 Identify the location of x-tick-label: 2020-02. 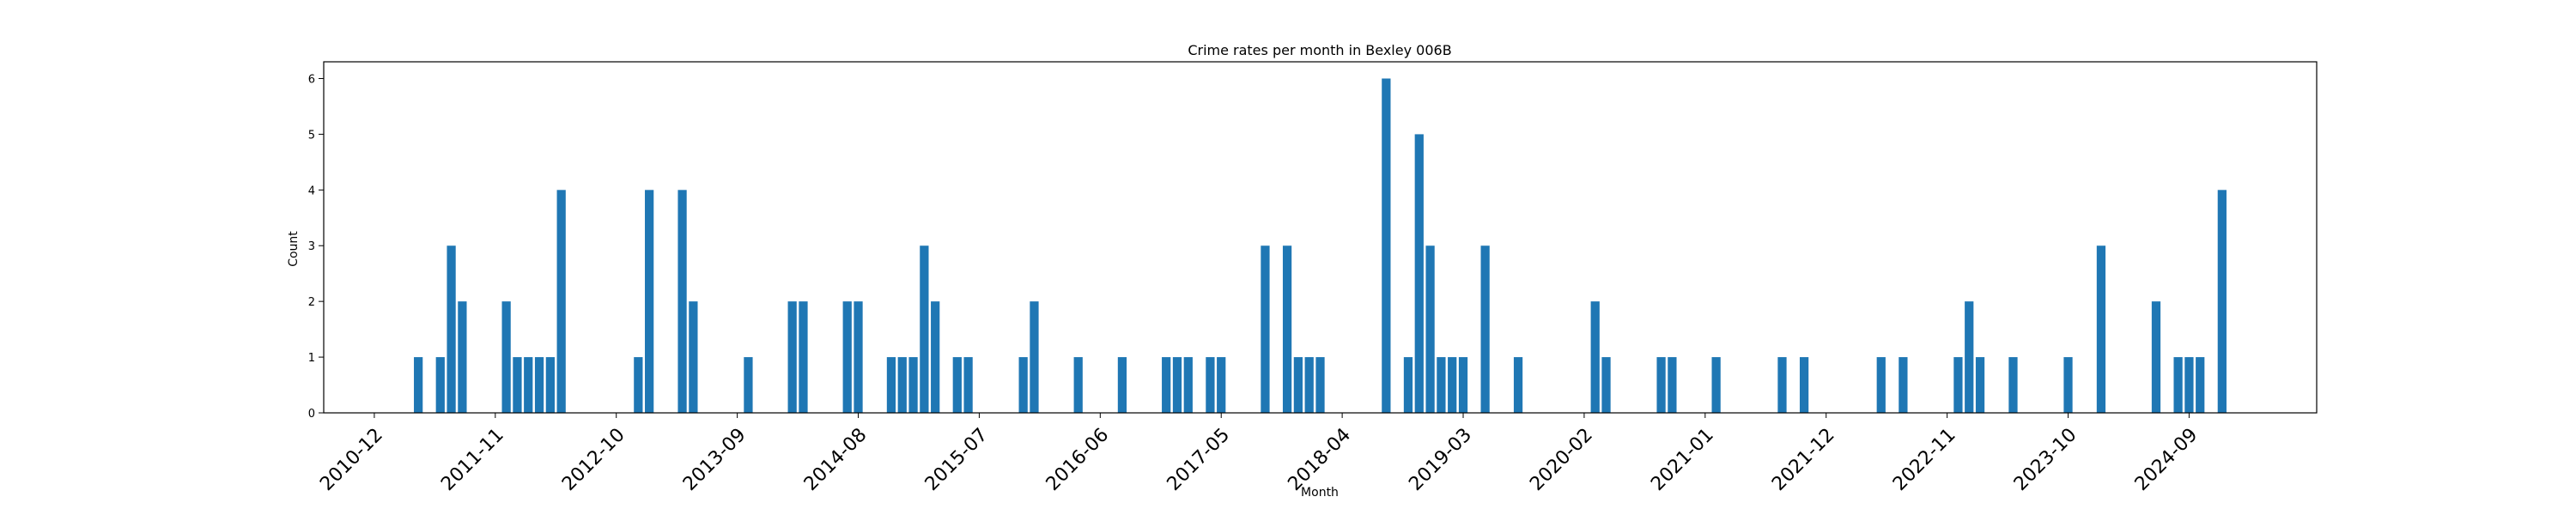
(1561, 459).